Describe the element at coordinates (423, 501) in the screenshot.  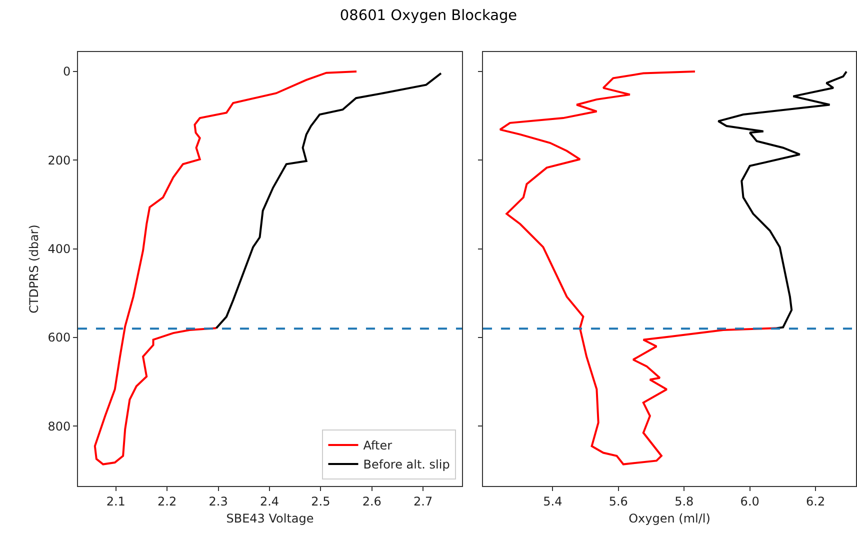
I see `x-tick-label: 2.7` at that location.